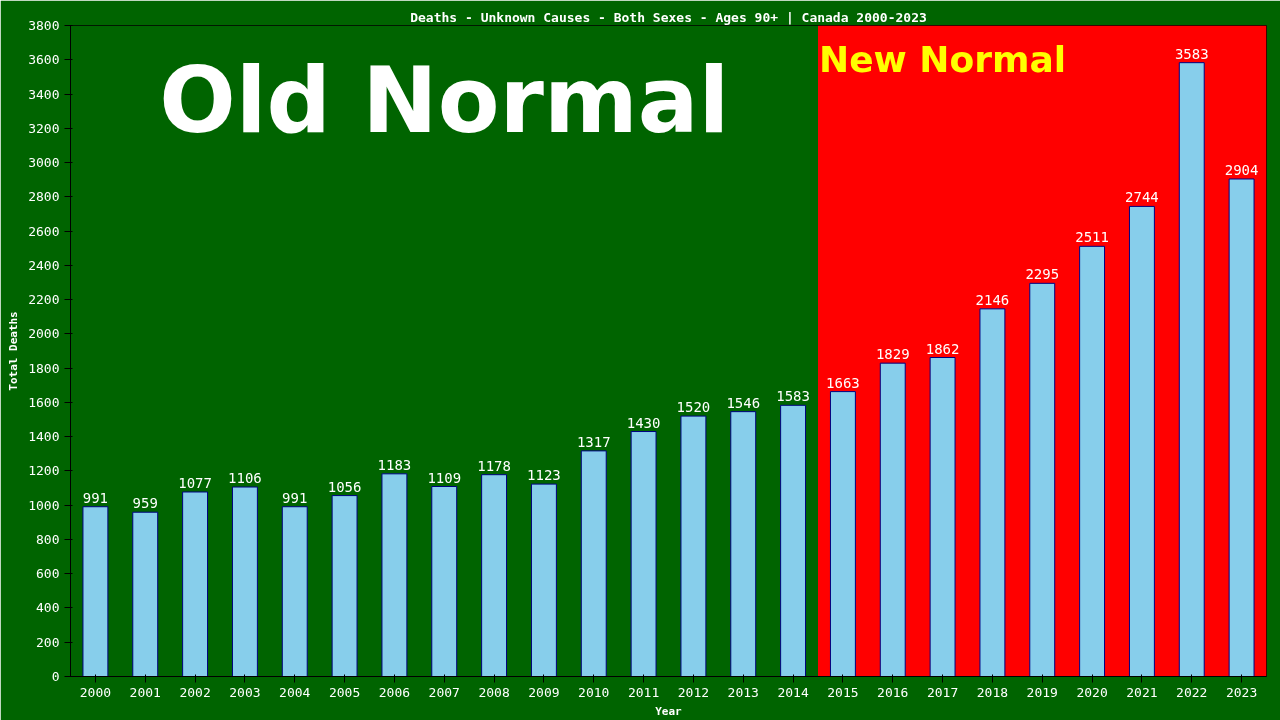 This screenshot has height=720, width=1280. Describe the element at coordinates (544, 475) in the screenshot. I see `data-label: 1123` at that location.